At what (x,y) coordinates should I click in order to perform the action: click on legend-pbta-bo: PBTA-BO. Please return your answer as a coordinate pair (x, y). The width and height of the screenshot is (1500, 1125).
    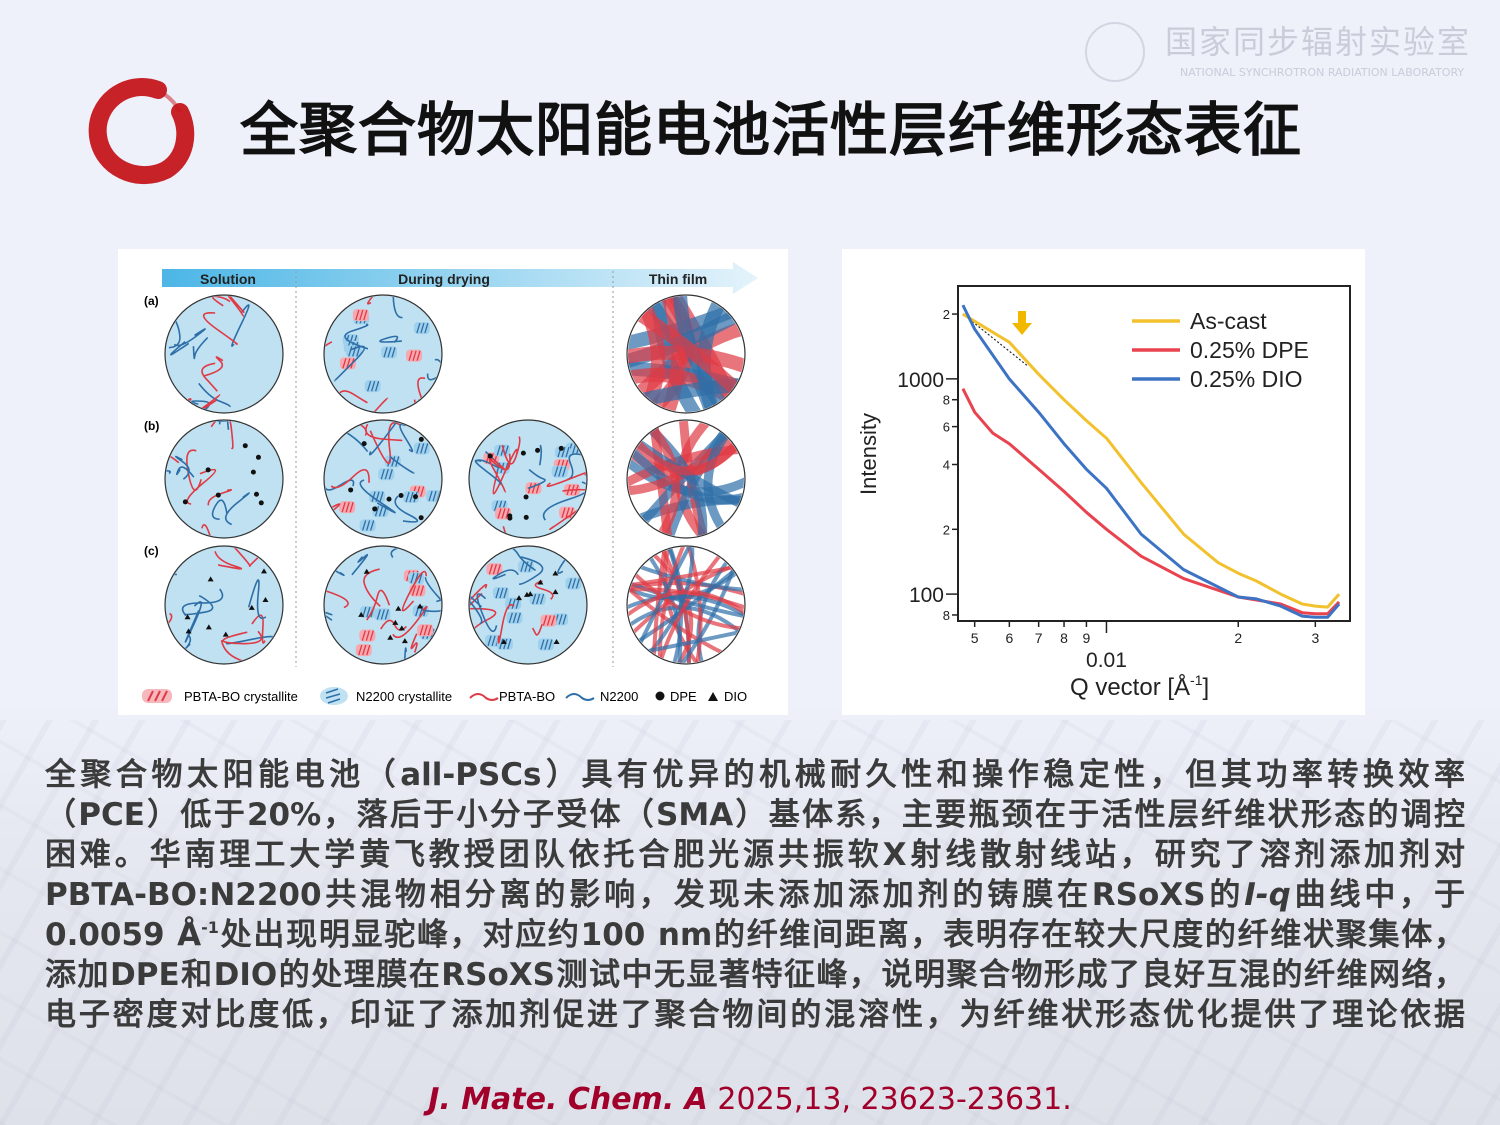
    Looking at the image, I should click on (527, 696).